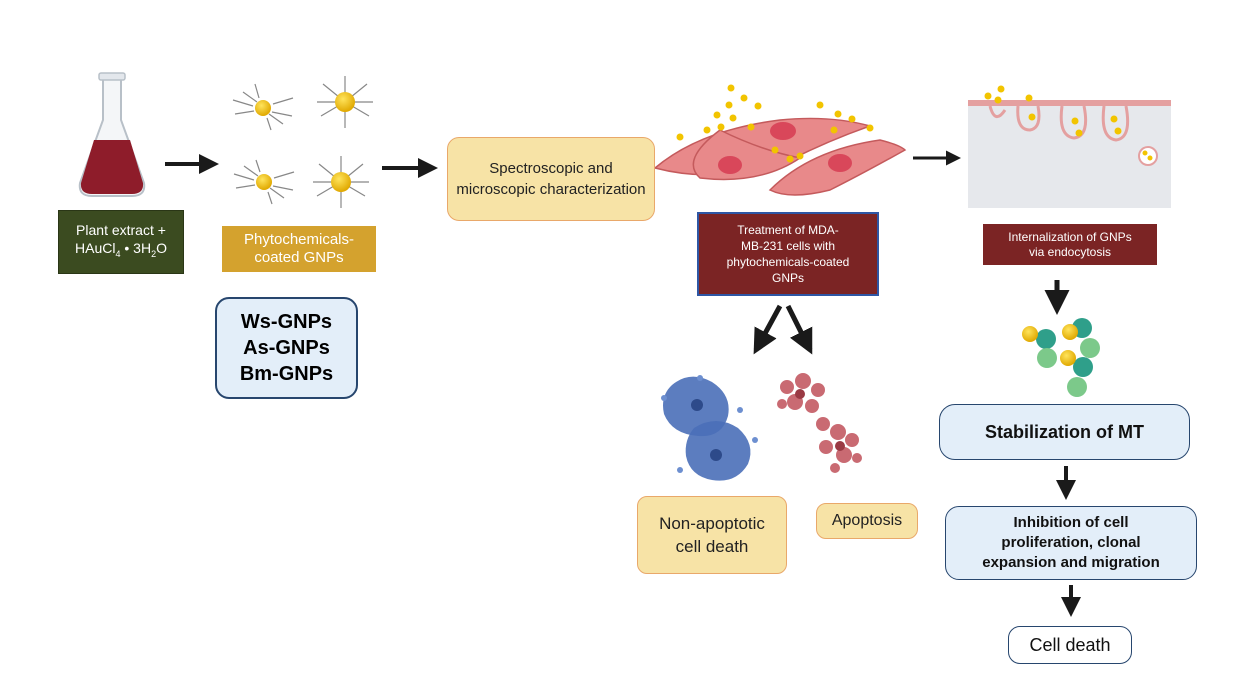 The image size is (1246, 698). What do you see at coordinates (1070, 251) in the screenshot?
I see `internalization-line2: via endocytosis` at bounding box center [1070, 251].